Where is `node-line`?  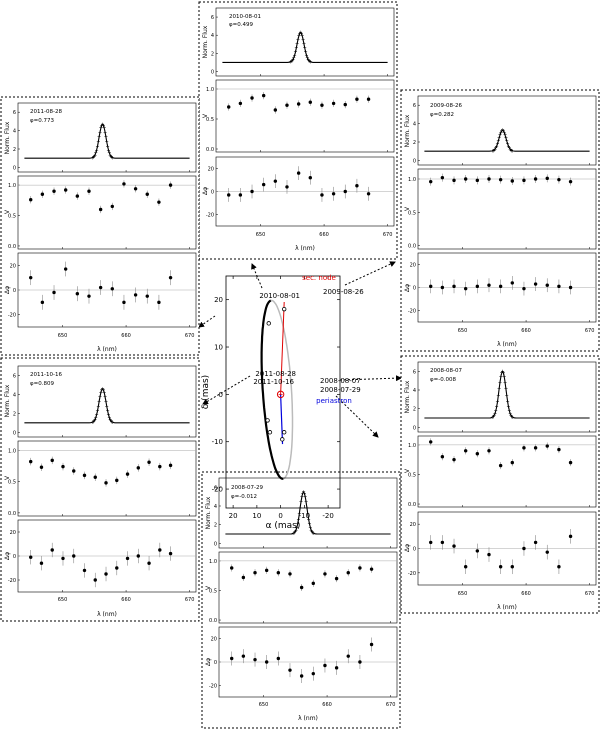 node-line is located at coordinates (282, 348).